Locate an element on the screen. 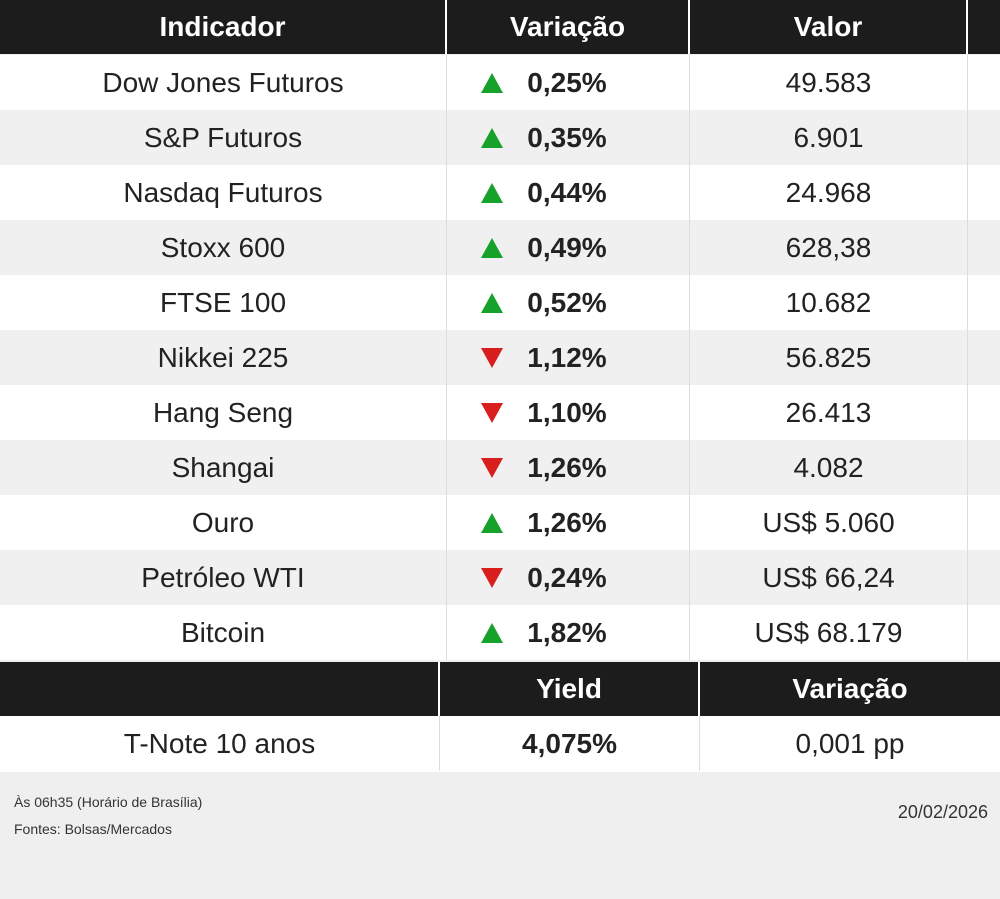  variation: 0,25% is located at coordinates (567, 82).